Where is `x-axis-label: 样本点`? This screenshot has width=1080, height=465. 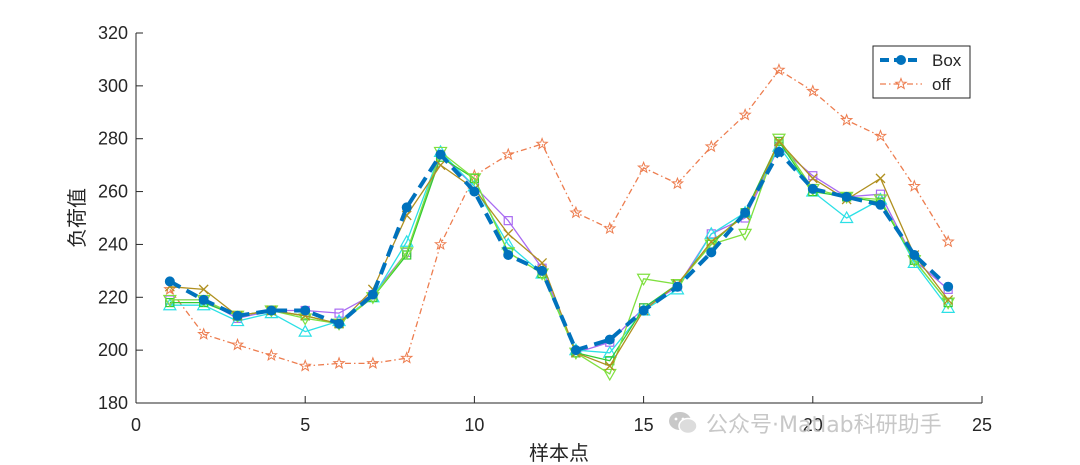
x-axis-label: 样本点 is located at coordinates (559, 453).